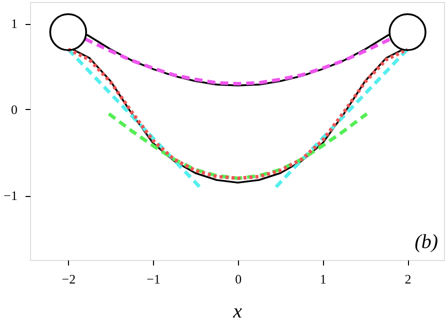 The height and width of the screenshot is (322, 447). Describe the element at coordinates (323, 279) in the screenshot. I see `x-tick-label: 1` at that location.